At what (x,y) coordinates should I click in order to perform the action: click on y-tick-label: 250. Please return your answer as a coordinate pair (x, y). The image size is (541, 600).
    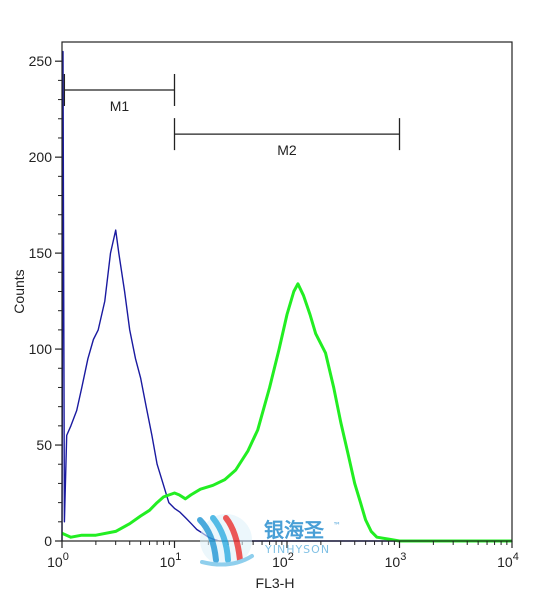
    Looking at the image, I should click on (41, 61).